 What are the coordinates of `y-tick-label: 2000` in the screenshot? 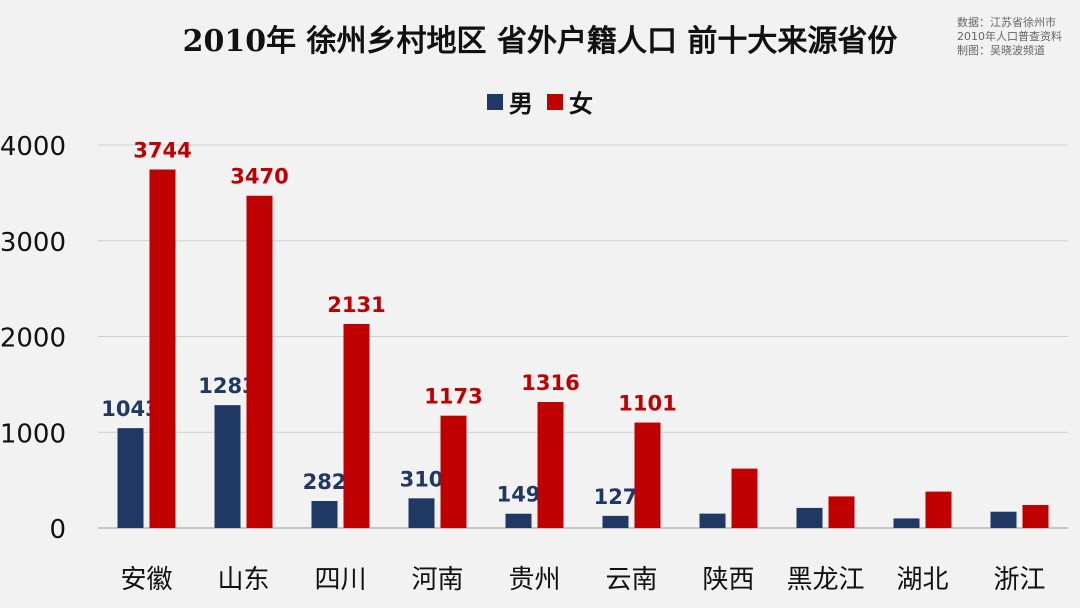 It's located at (33, 339).